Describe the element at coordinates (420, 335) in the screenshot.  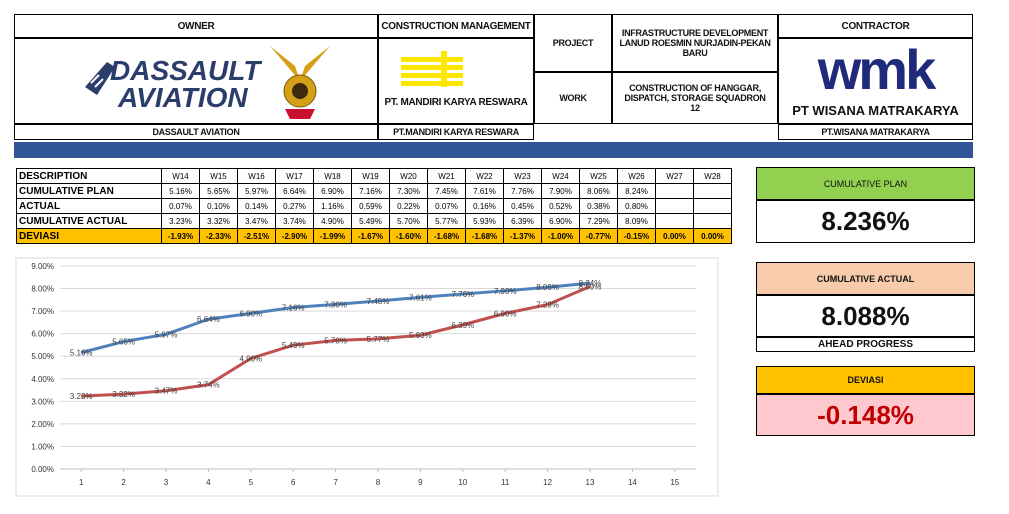
I see `data-label: 5.93%` at that location.